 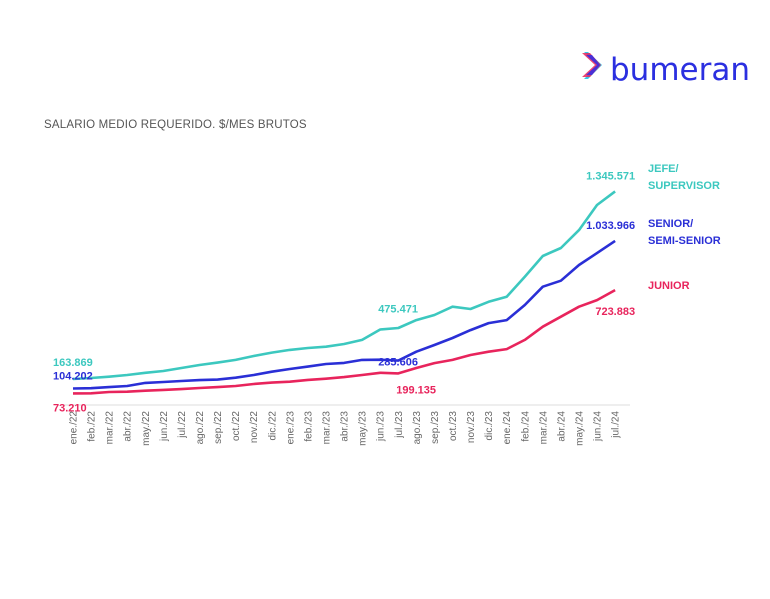 What do you see at coordinates (326, 428) in the screenshot?
I see `x-tick-label: mar./23` at bounding box center [326, 428].